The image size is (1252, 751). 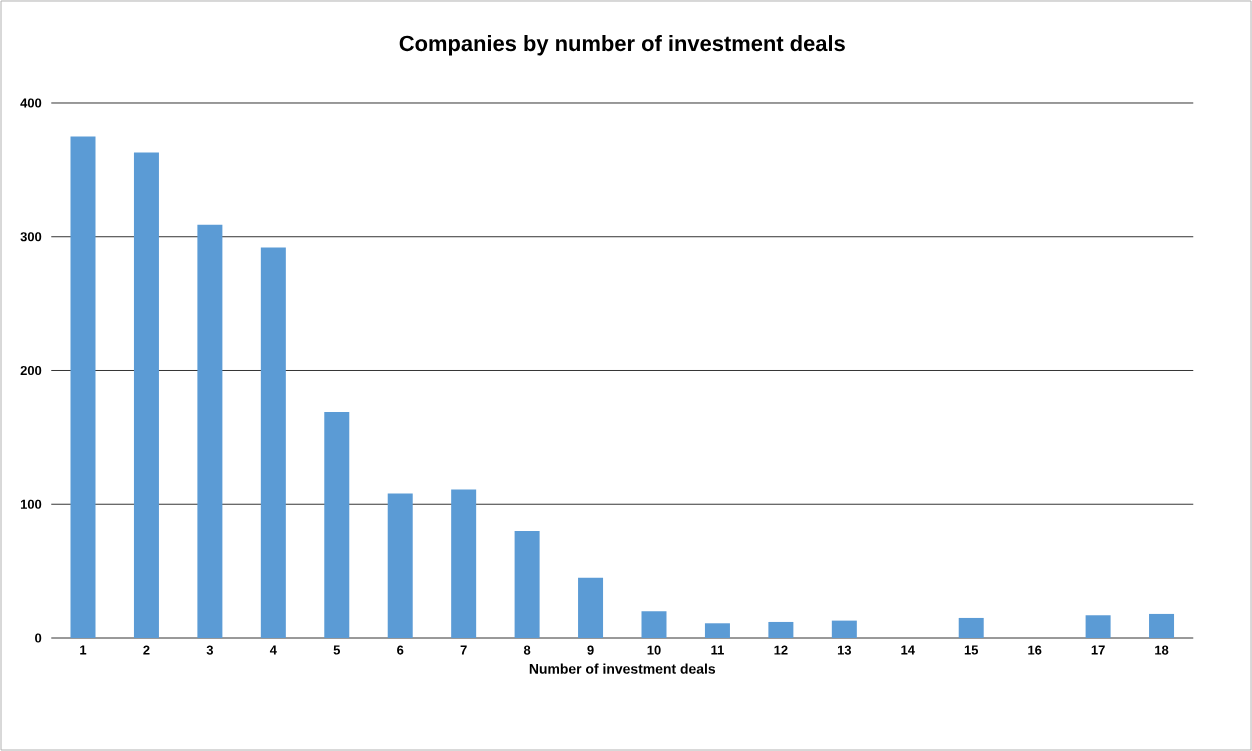 I want to click on x-tick-label: 8, so click(x=527, y=650).